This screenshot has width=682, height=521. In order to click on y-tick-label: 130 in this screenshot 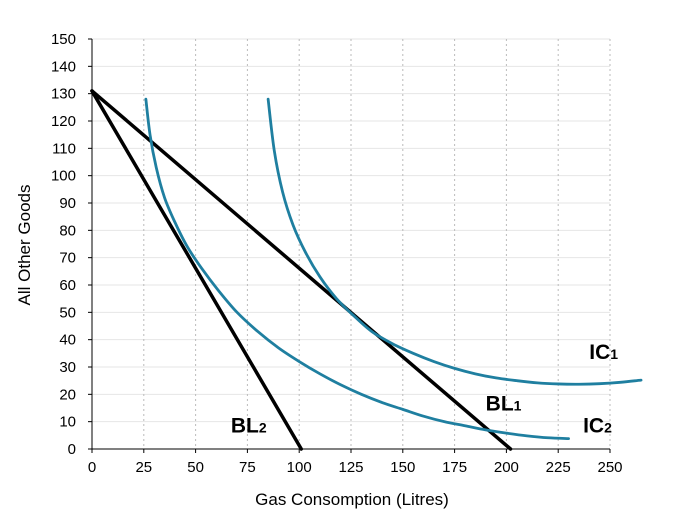, I will do `click(63, 94)`.